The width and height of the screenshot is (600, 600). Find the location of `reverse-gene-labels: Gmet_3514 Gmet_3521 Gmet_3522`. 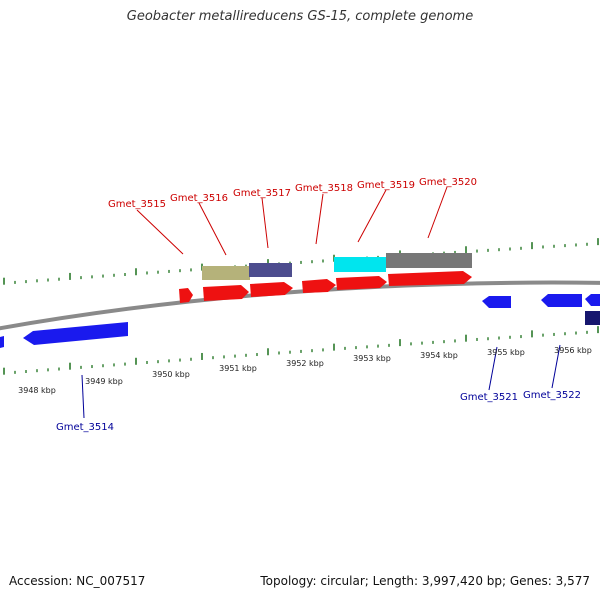

reverse-gene-labels: Gmet_3514 Gmet_3521 Gmet_3522 is located at coordinates (318, 411).